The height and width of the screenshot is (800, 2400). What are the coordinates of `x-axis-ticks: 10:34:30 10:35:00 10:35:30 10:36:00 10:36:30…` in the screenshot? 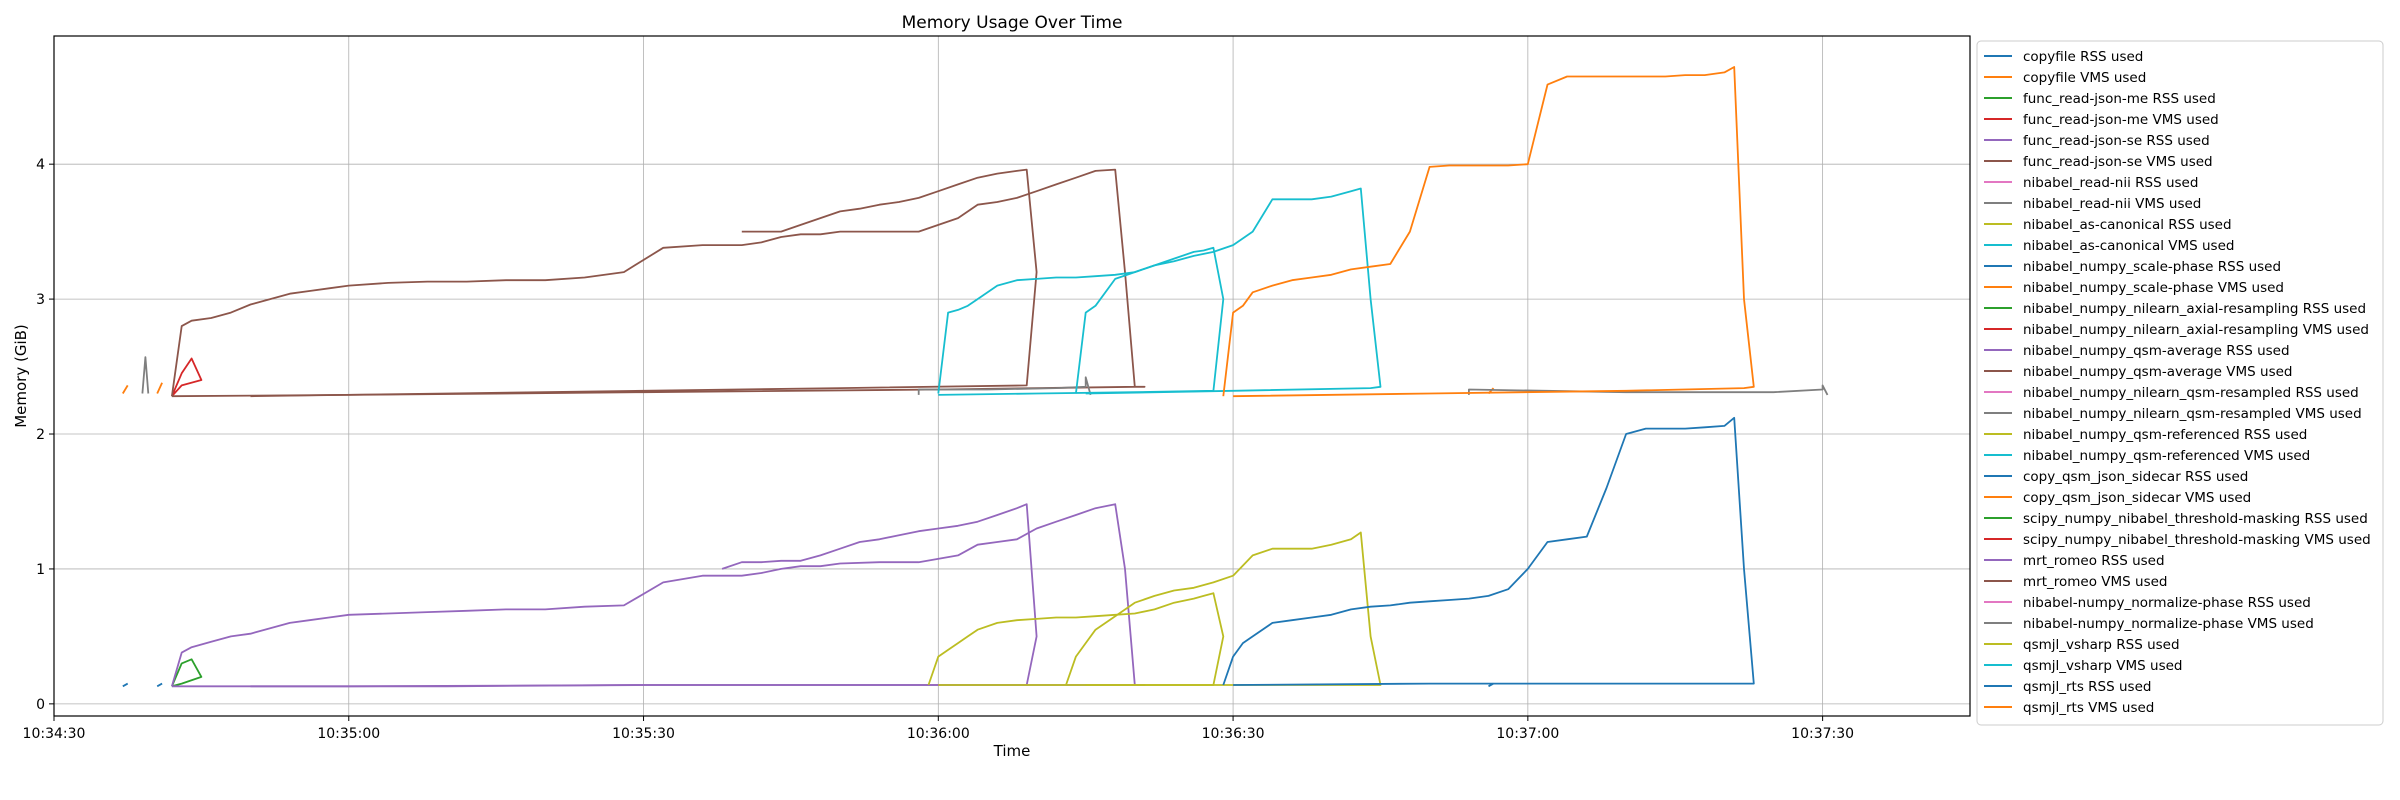 It's located at (938, 729).